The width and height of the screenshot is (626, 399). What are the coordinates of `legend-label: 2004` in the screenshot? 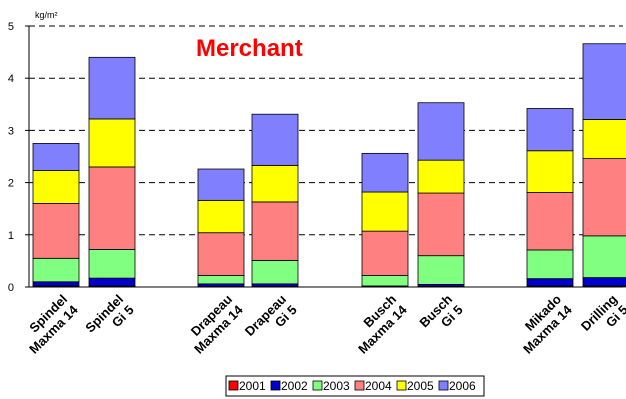 It's located at (378, 386).